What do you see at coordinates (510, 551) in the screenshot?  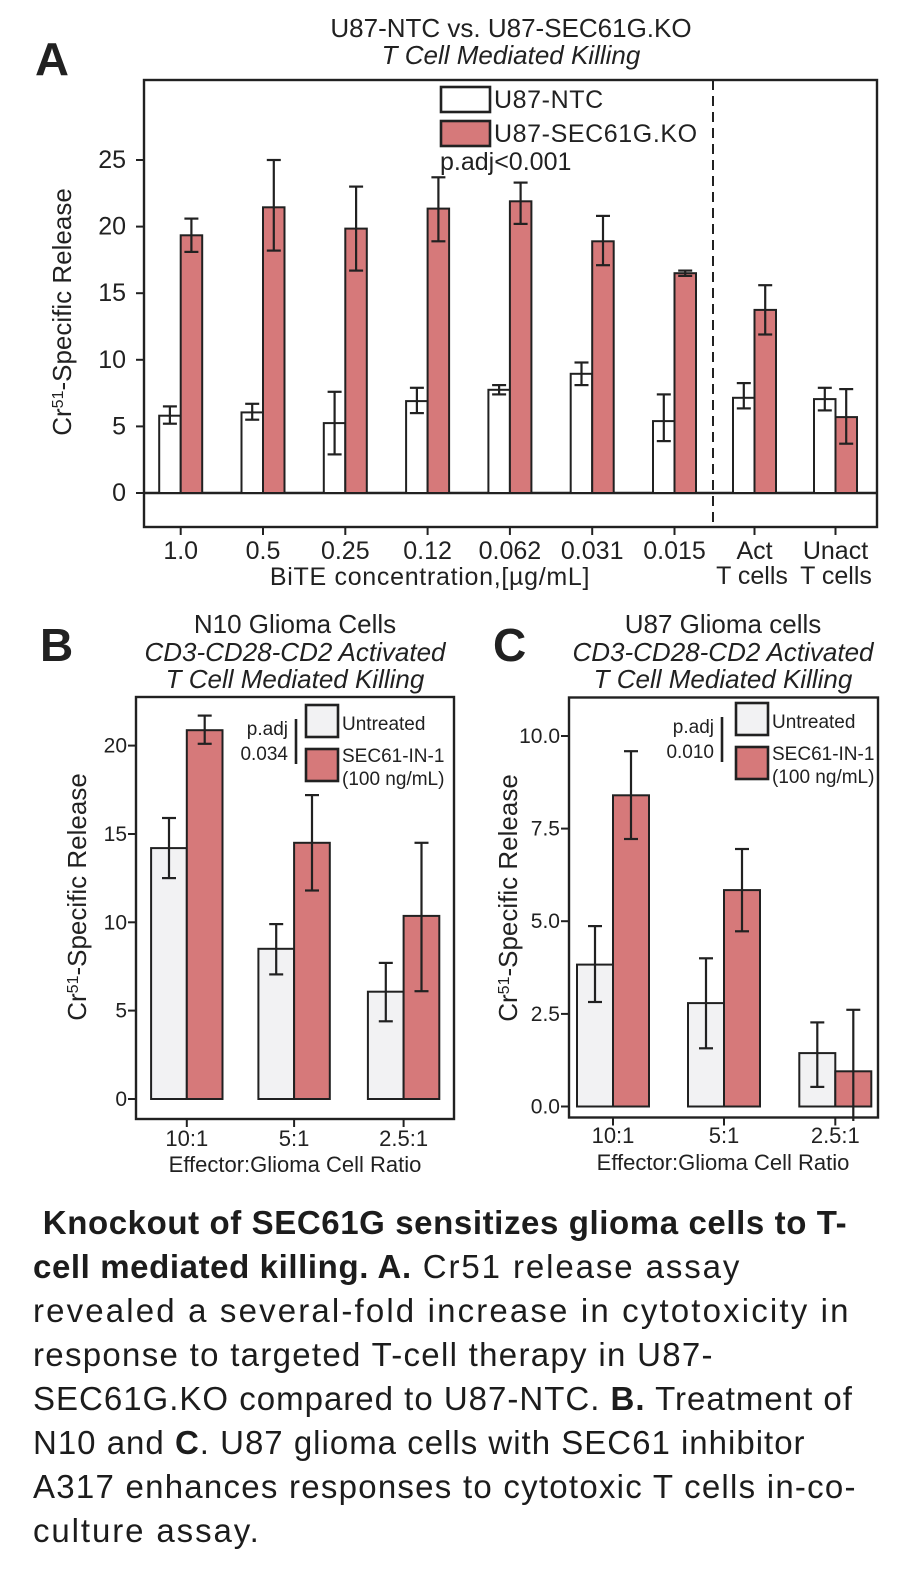 I see `svg-text: 0.062` at bounding box center [510, 551].